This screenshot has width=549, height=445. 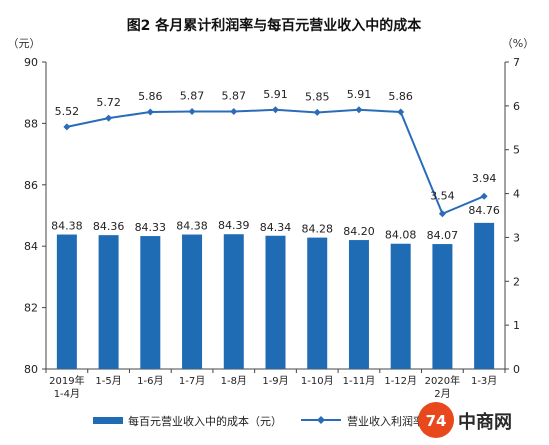 I want to click on bar-data-label: 84.07, so click(x=443, y=235).